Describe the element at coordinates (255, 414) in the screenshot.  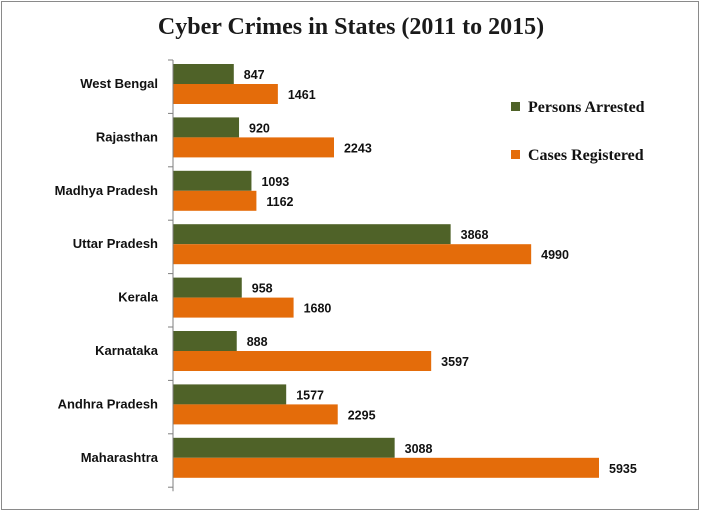
I see `bar-cases-registered-andhra-pradesh` at that location.